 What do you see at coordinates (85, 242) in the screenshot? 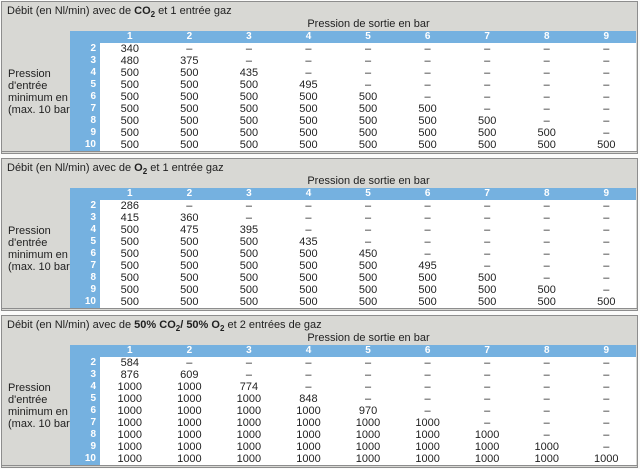
I see `inlet-pressure-row-header: 5` at bounding box center [85, 242].